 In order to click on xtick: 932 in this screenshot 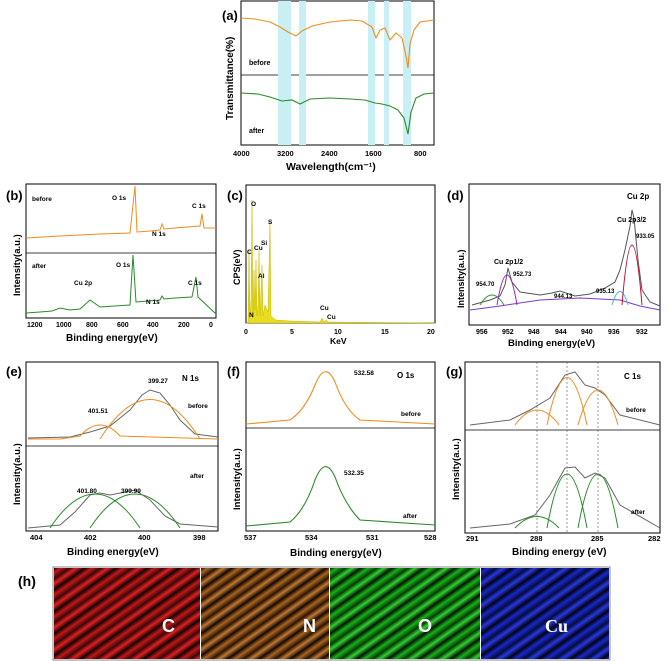, I will do `click(642, 332)`.